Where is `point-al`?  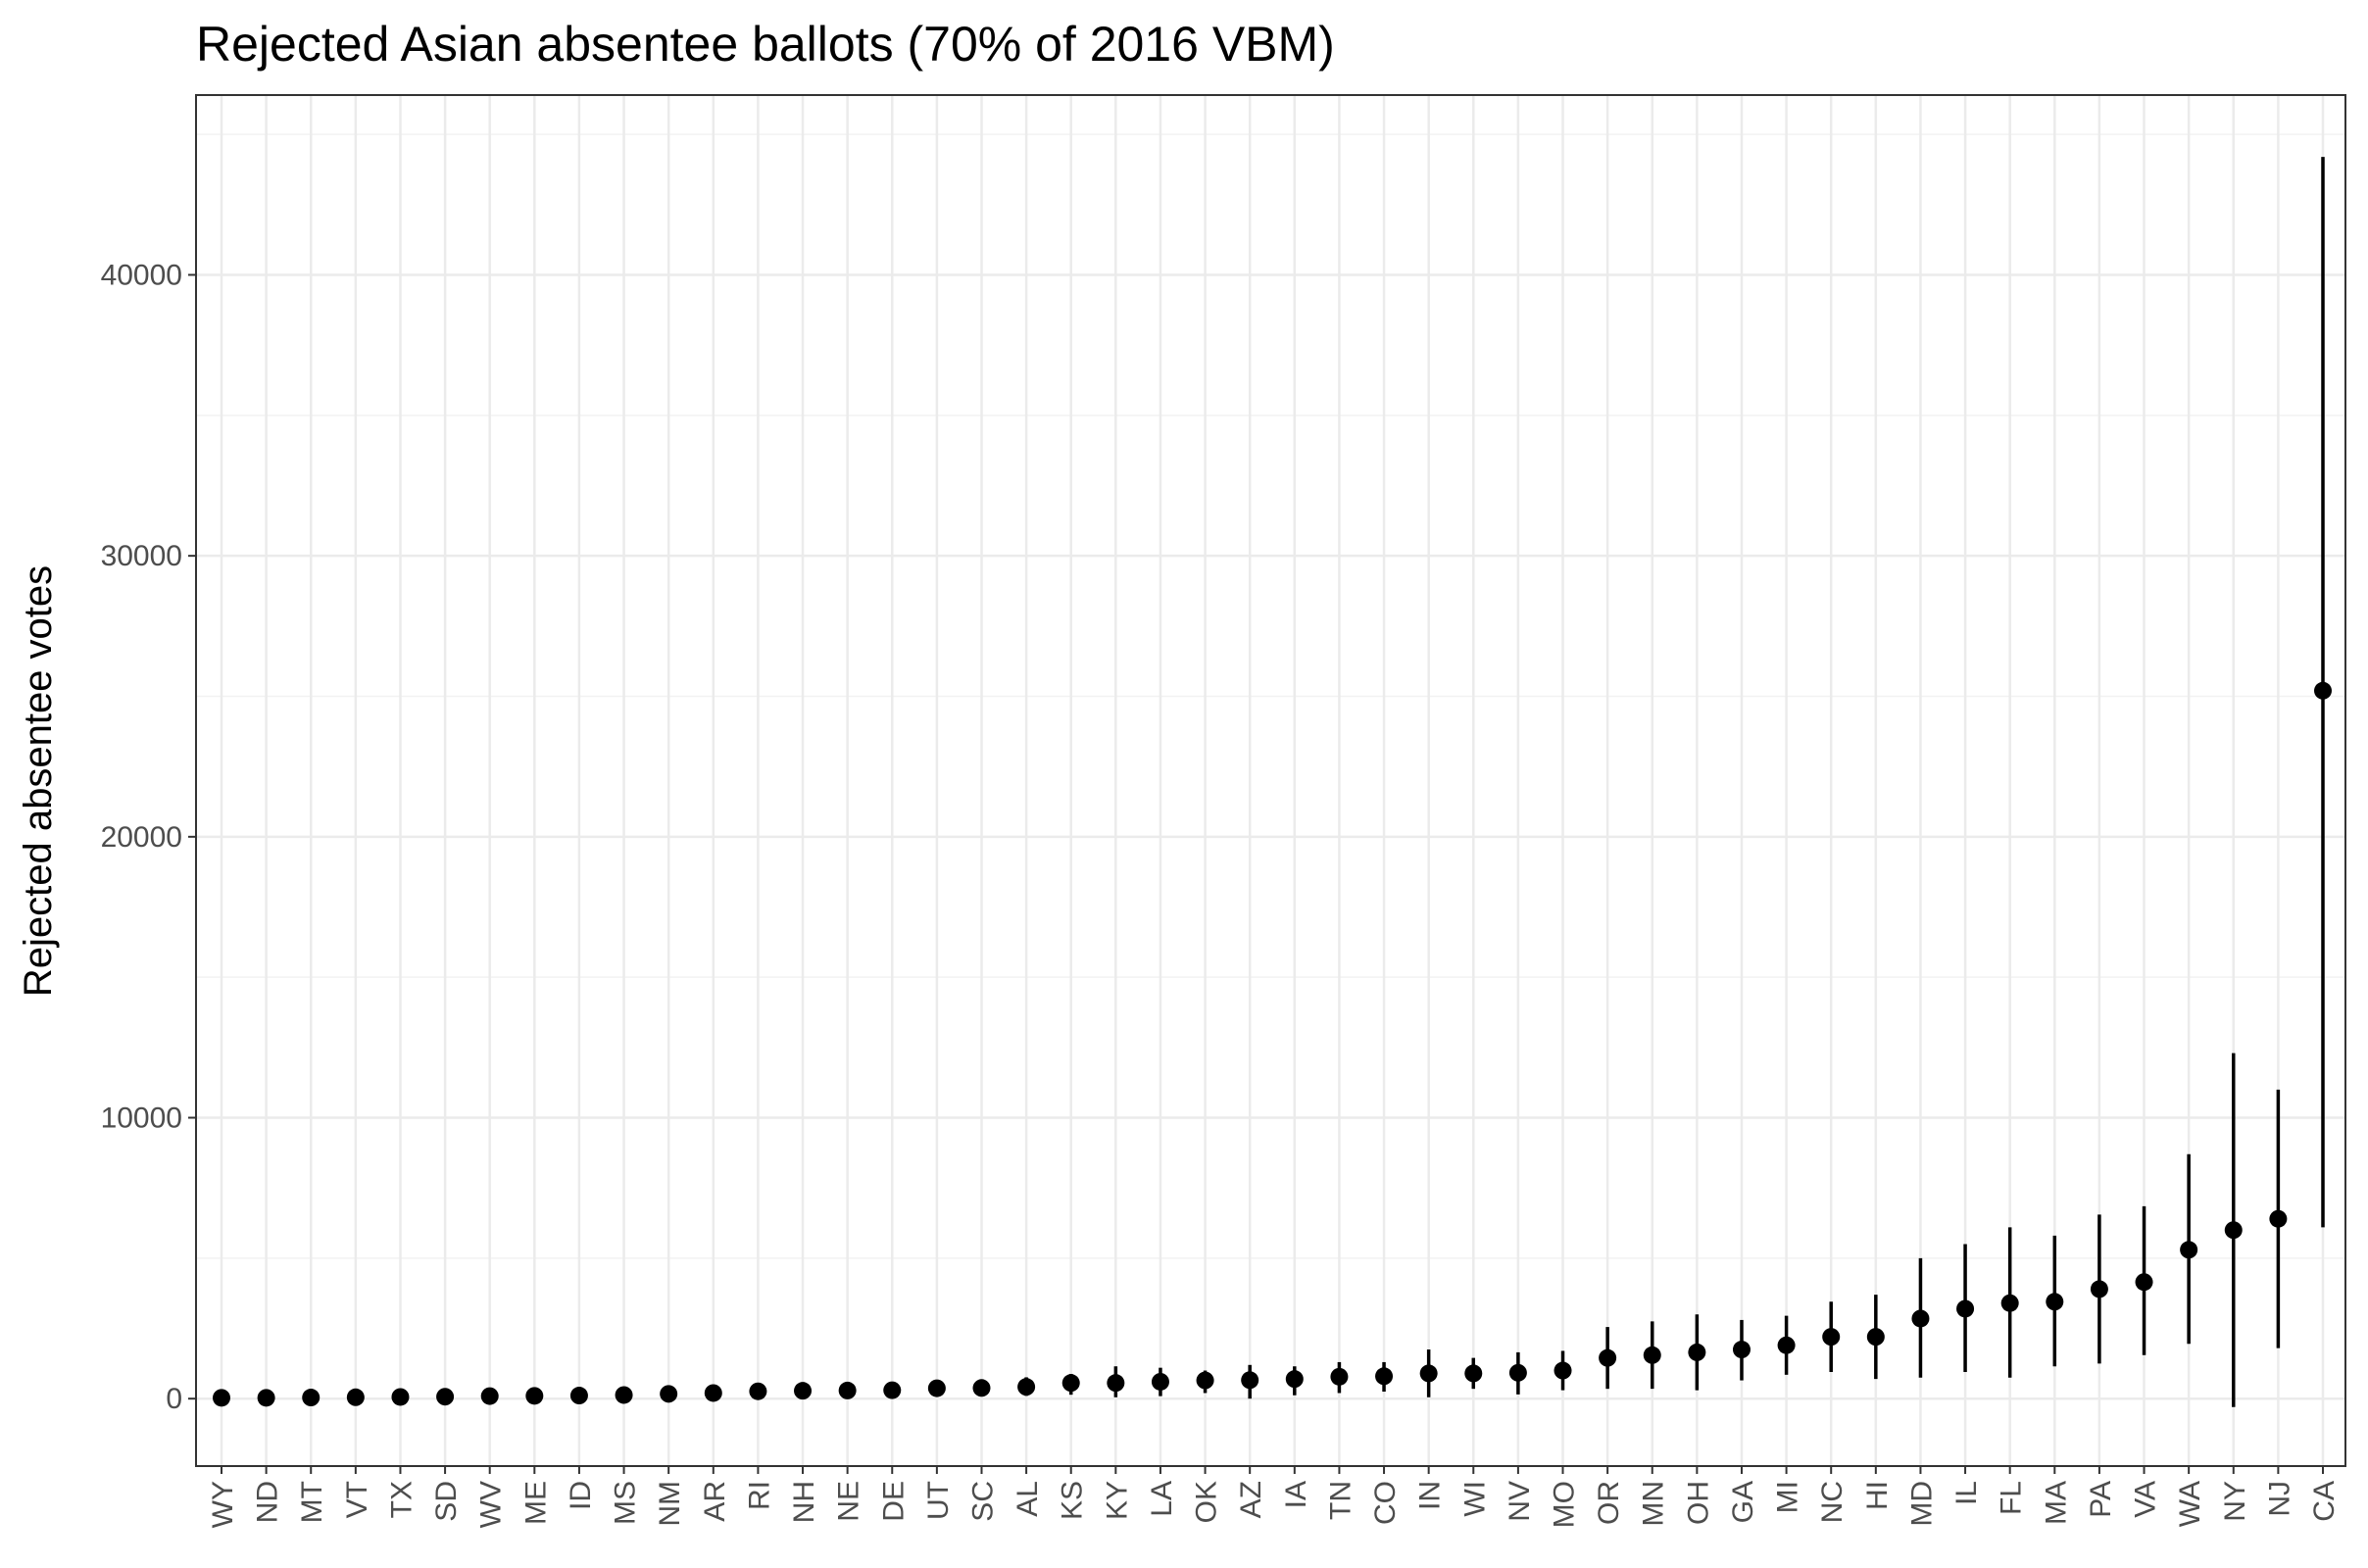 point-al is located at coordinates (1026, 1387).